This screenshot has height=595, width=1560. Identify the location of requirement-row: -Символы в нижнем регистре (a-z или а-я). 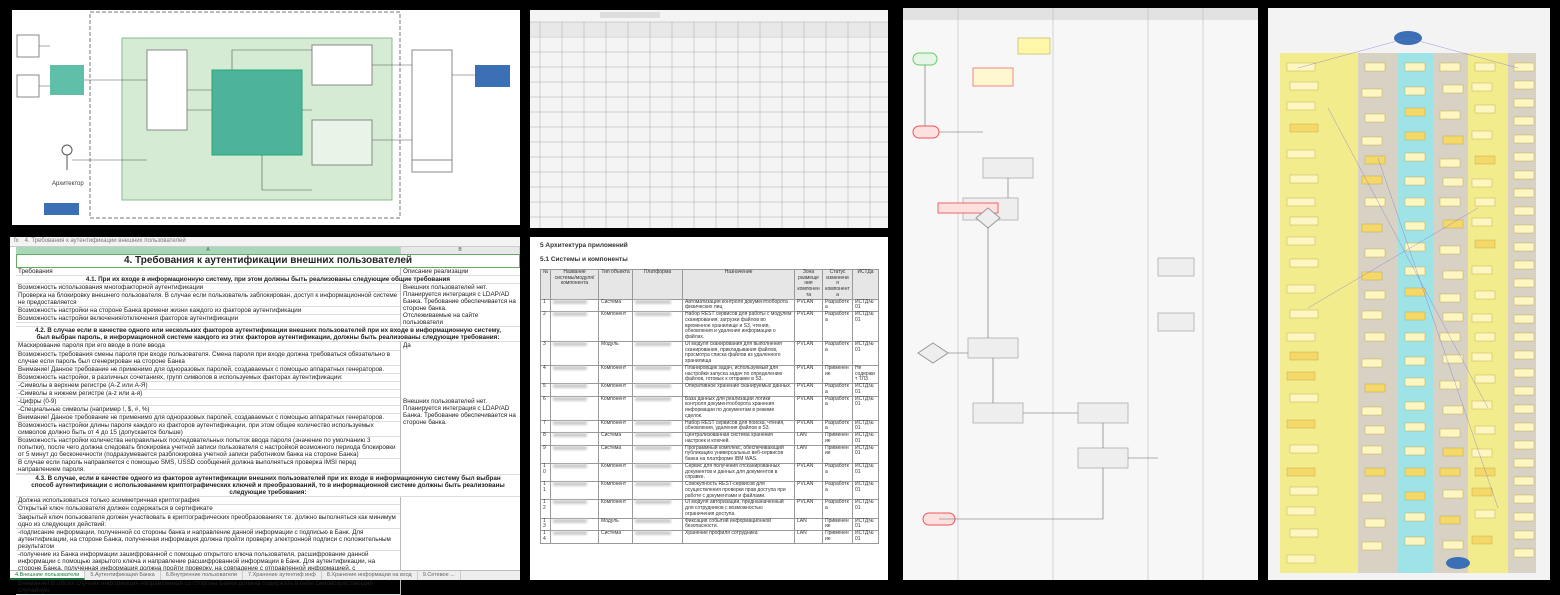
(208, 394).